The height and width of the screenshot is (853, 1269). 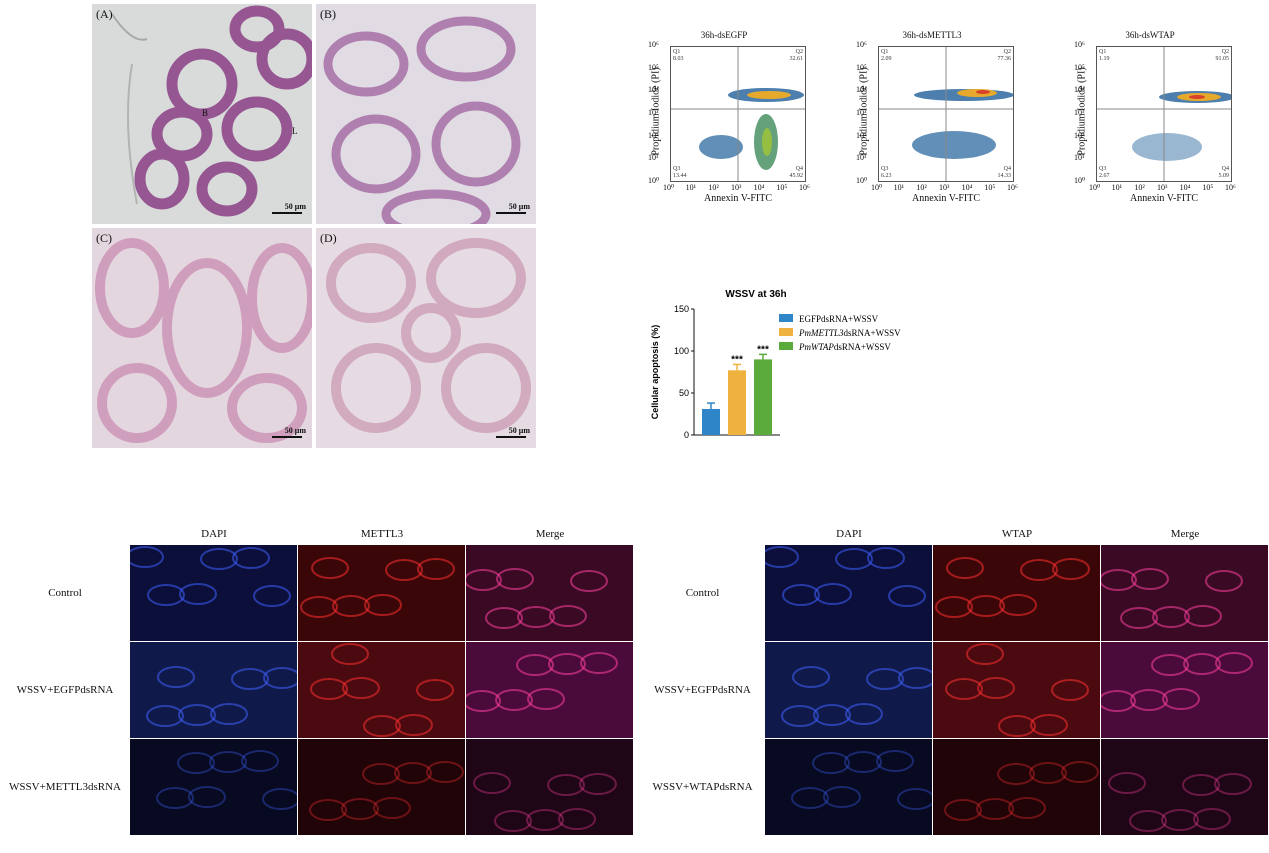 What do you see at coordinates (713, 187) in the screenshot?
I see `x-tick-label: 10²` at bounding box center [713, 187].